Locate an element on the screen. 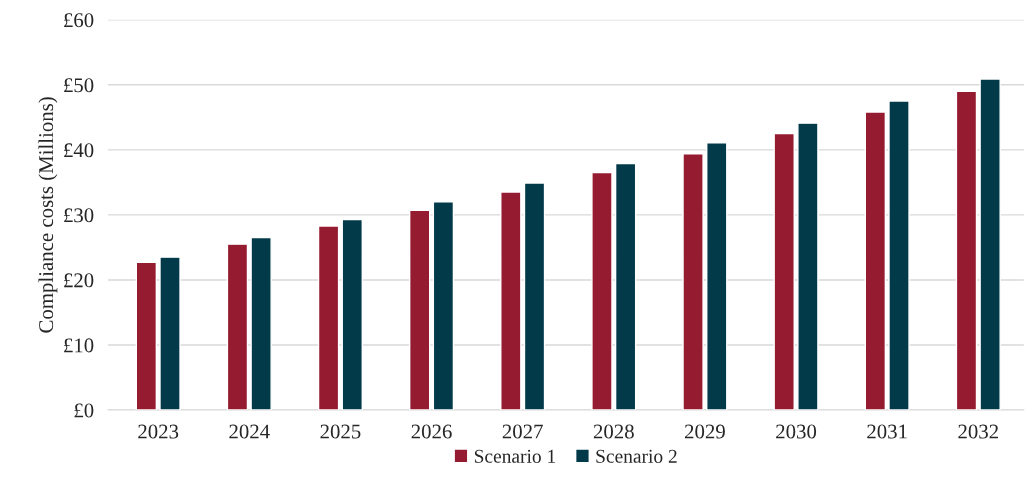  x-tick-label: 2024 is located at coordinates (249, 431).